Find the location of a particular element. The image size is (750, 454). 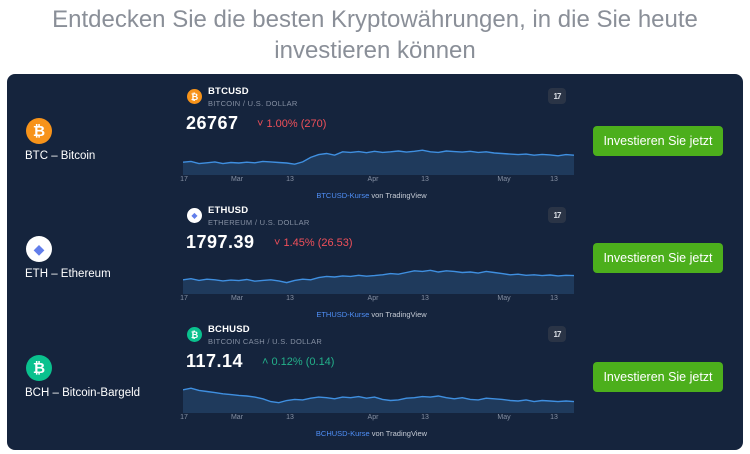

symbol-description: BITCOIN CASH / U.S. DOLLAR is located at coordinates (265, 341).